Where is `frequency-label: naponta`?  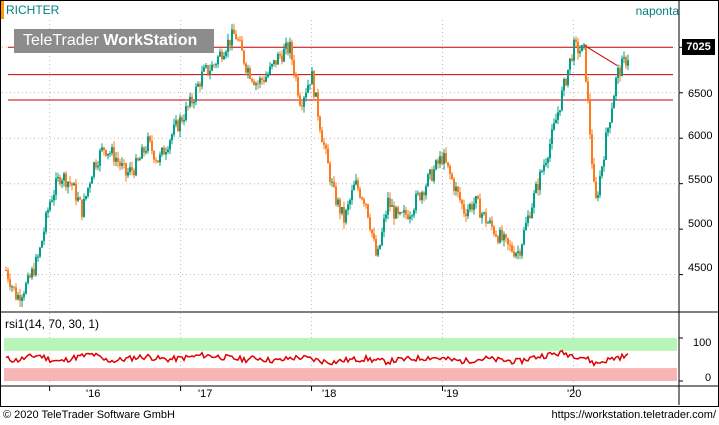 frequency-label: naponta is located at coordinates (657, 11).